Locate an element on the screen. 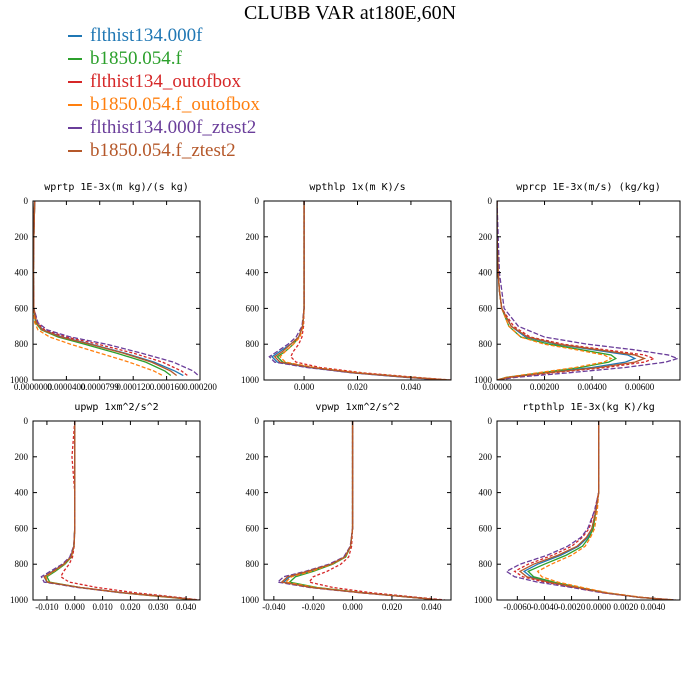  legend-item: flthist134.000f is located at coordinates (164, 35).